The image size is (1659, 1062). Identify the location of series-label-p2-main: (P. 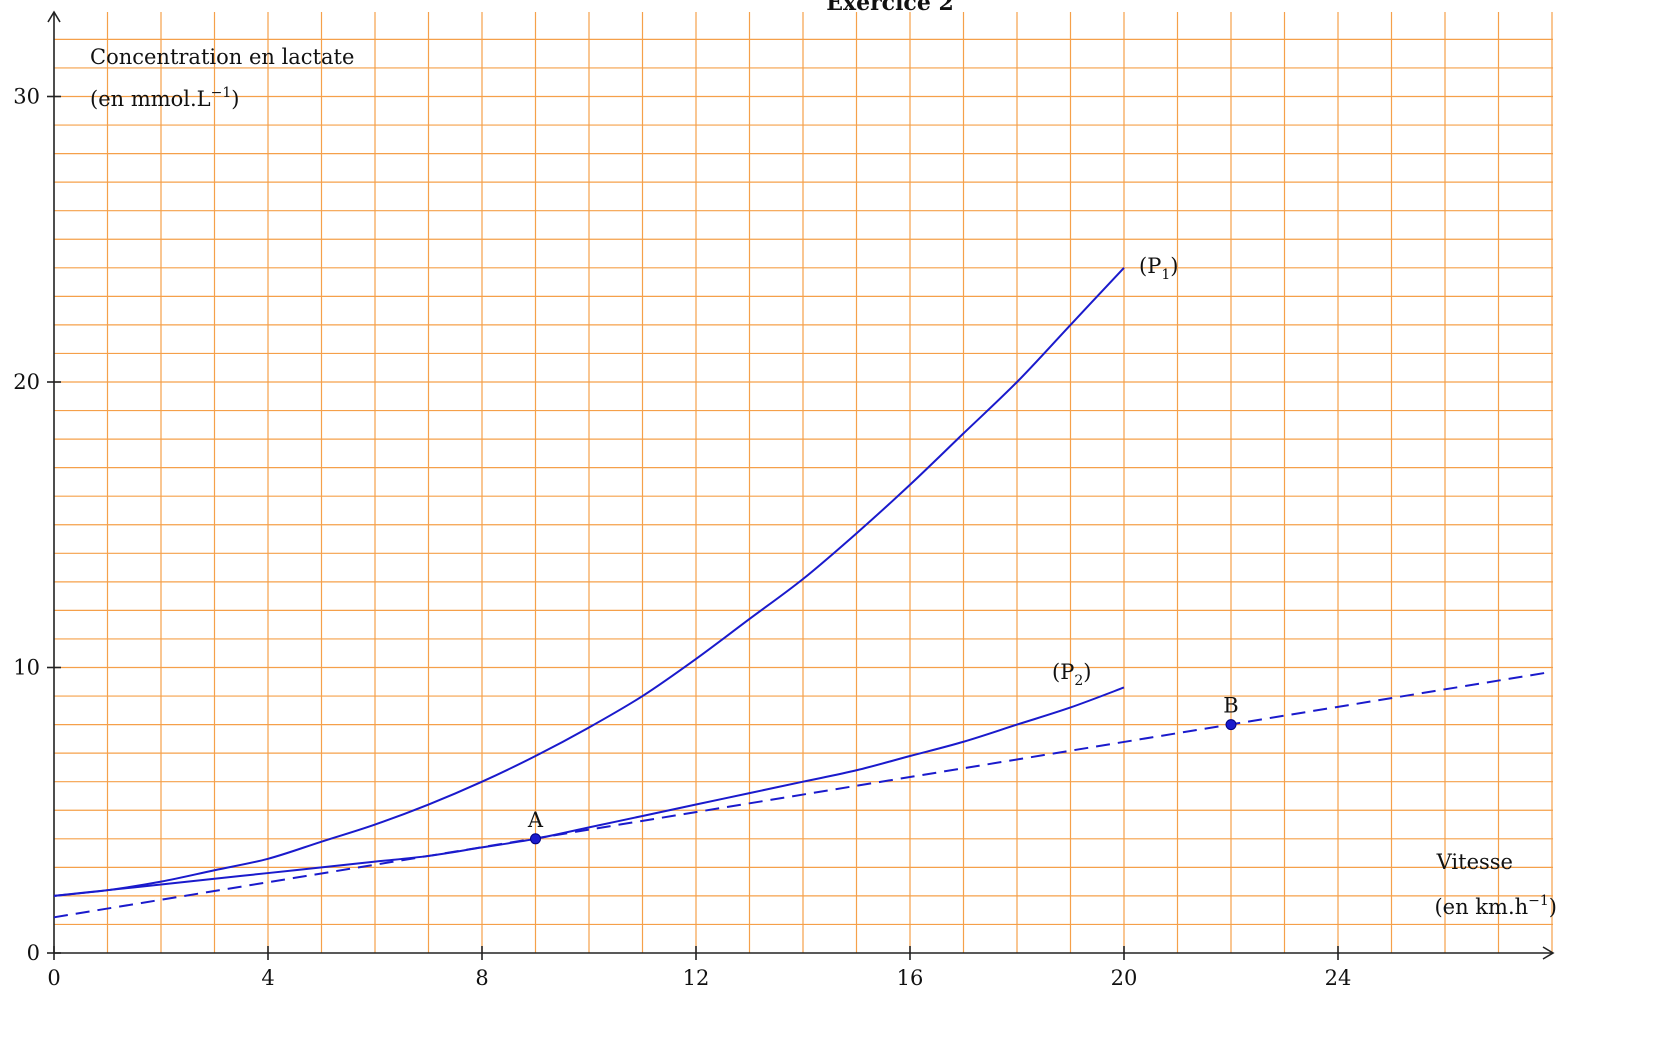
(1063, 672).